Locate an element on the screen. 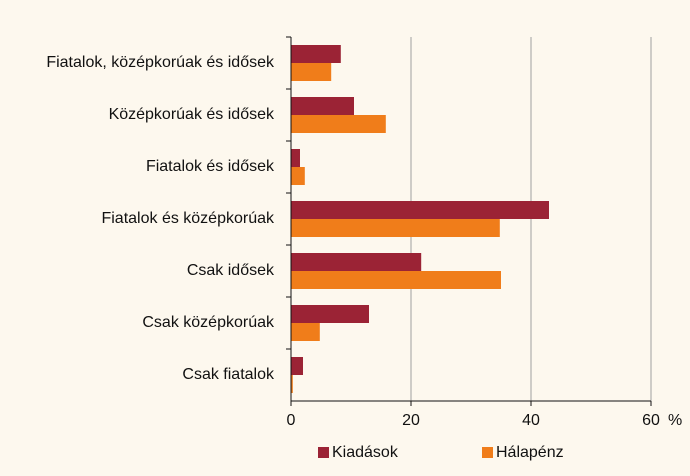 This screenshot has height=476, width=690. y-tick-label: Középkorúak és idősek is located at coordinates (192, 114).